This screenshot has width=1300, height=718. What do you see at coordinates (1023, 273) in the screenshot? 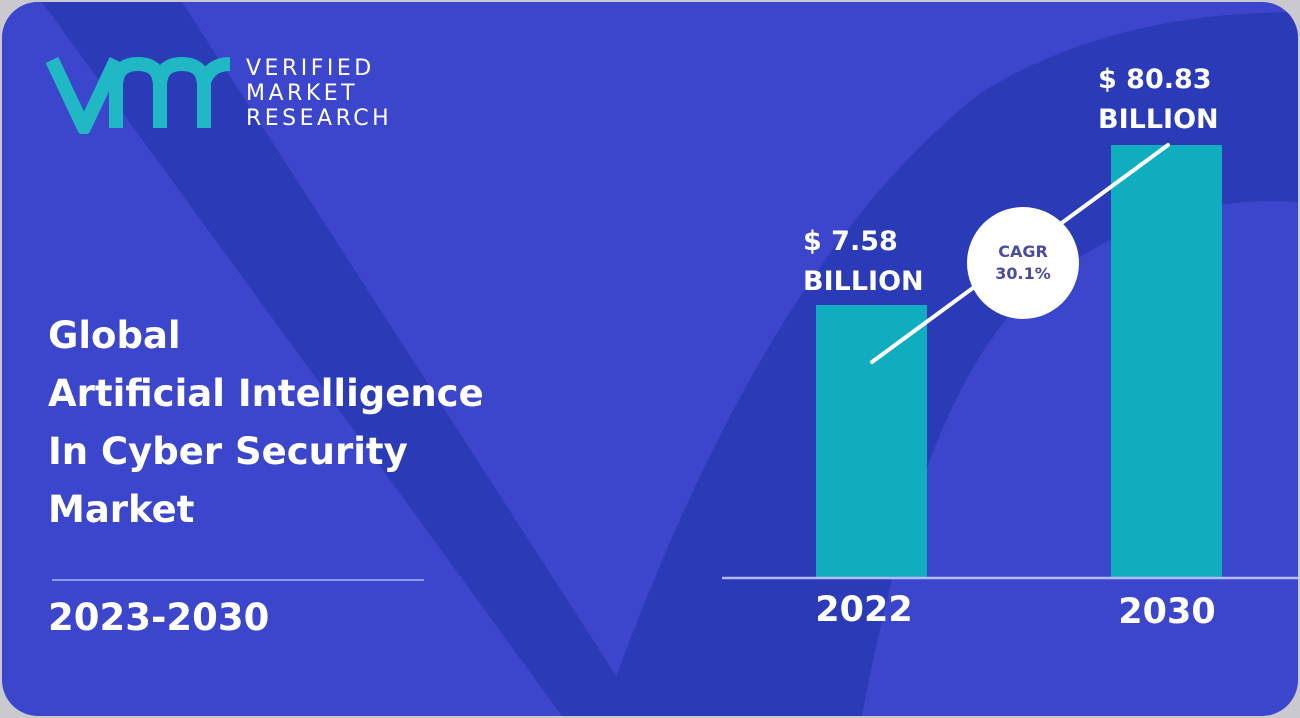
I see `cagr-value: 30.1%` at bounding box center [1023, 273].